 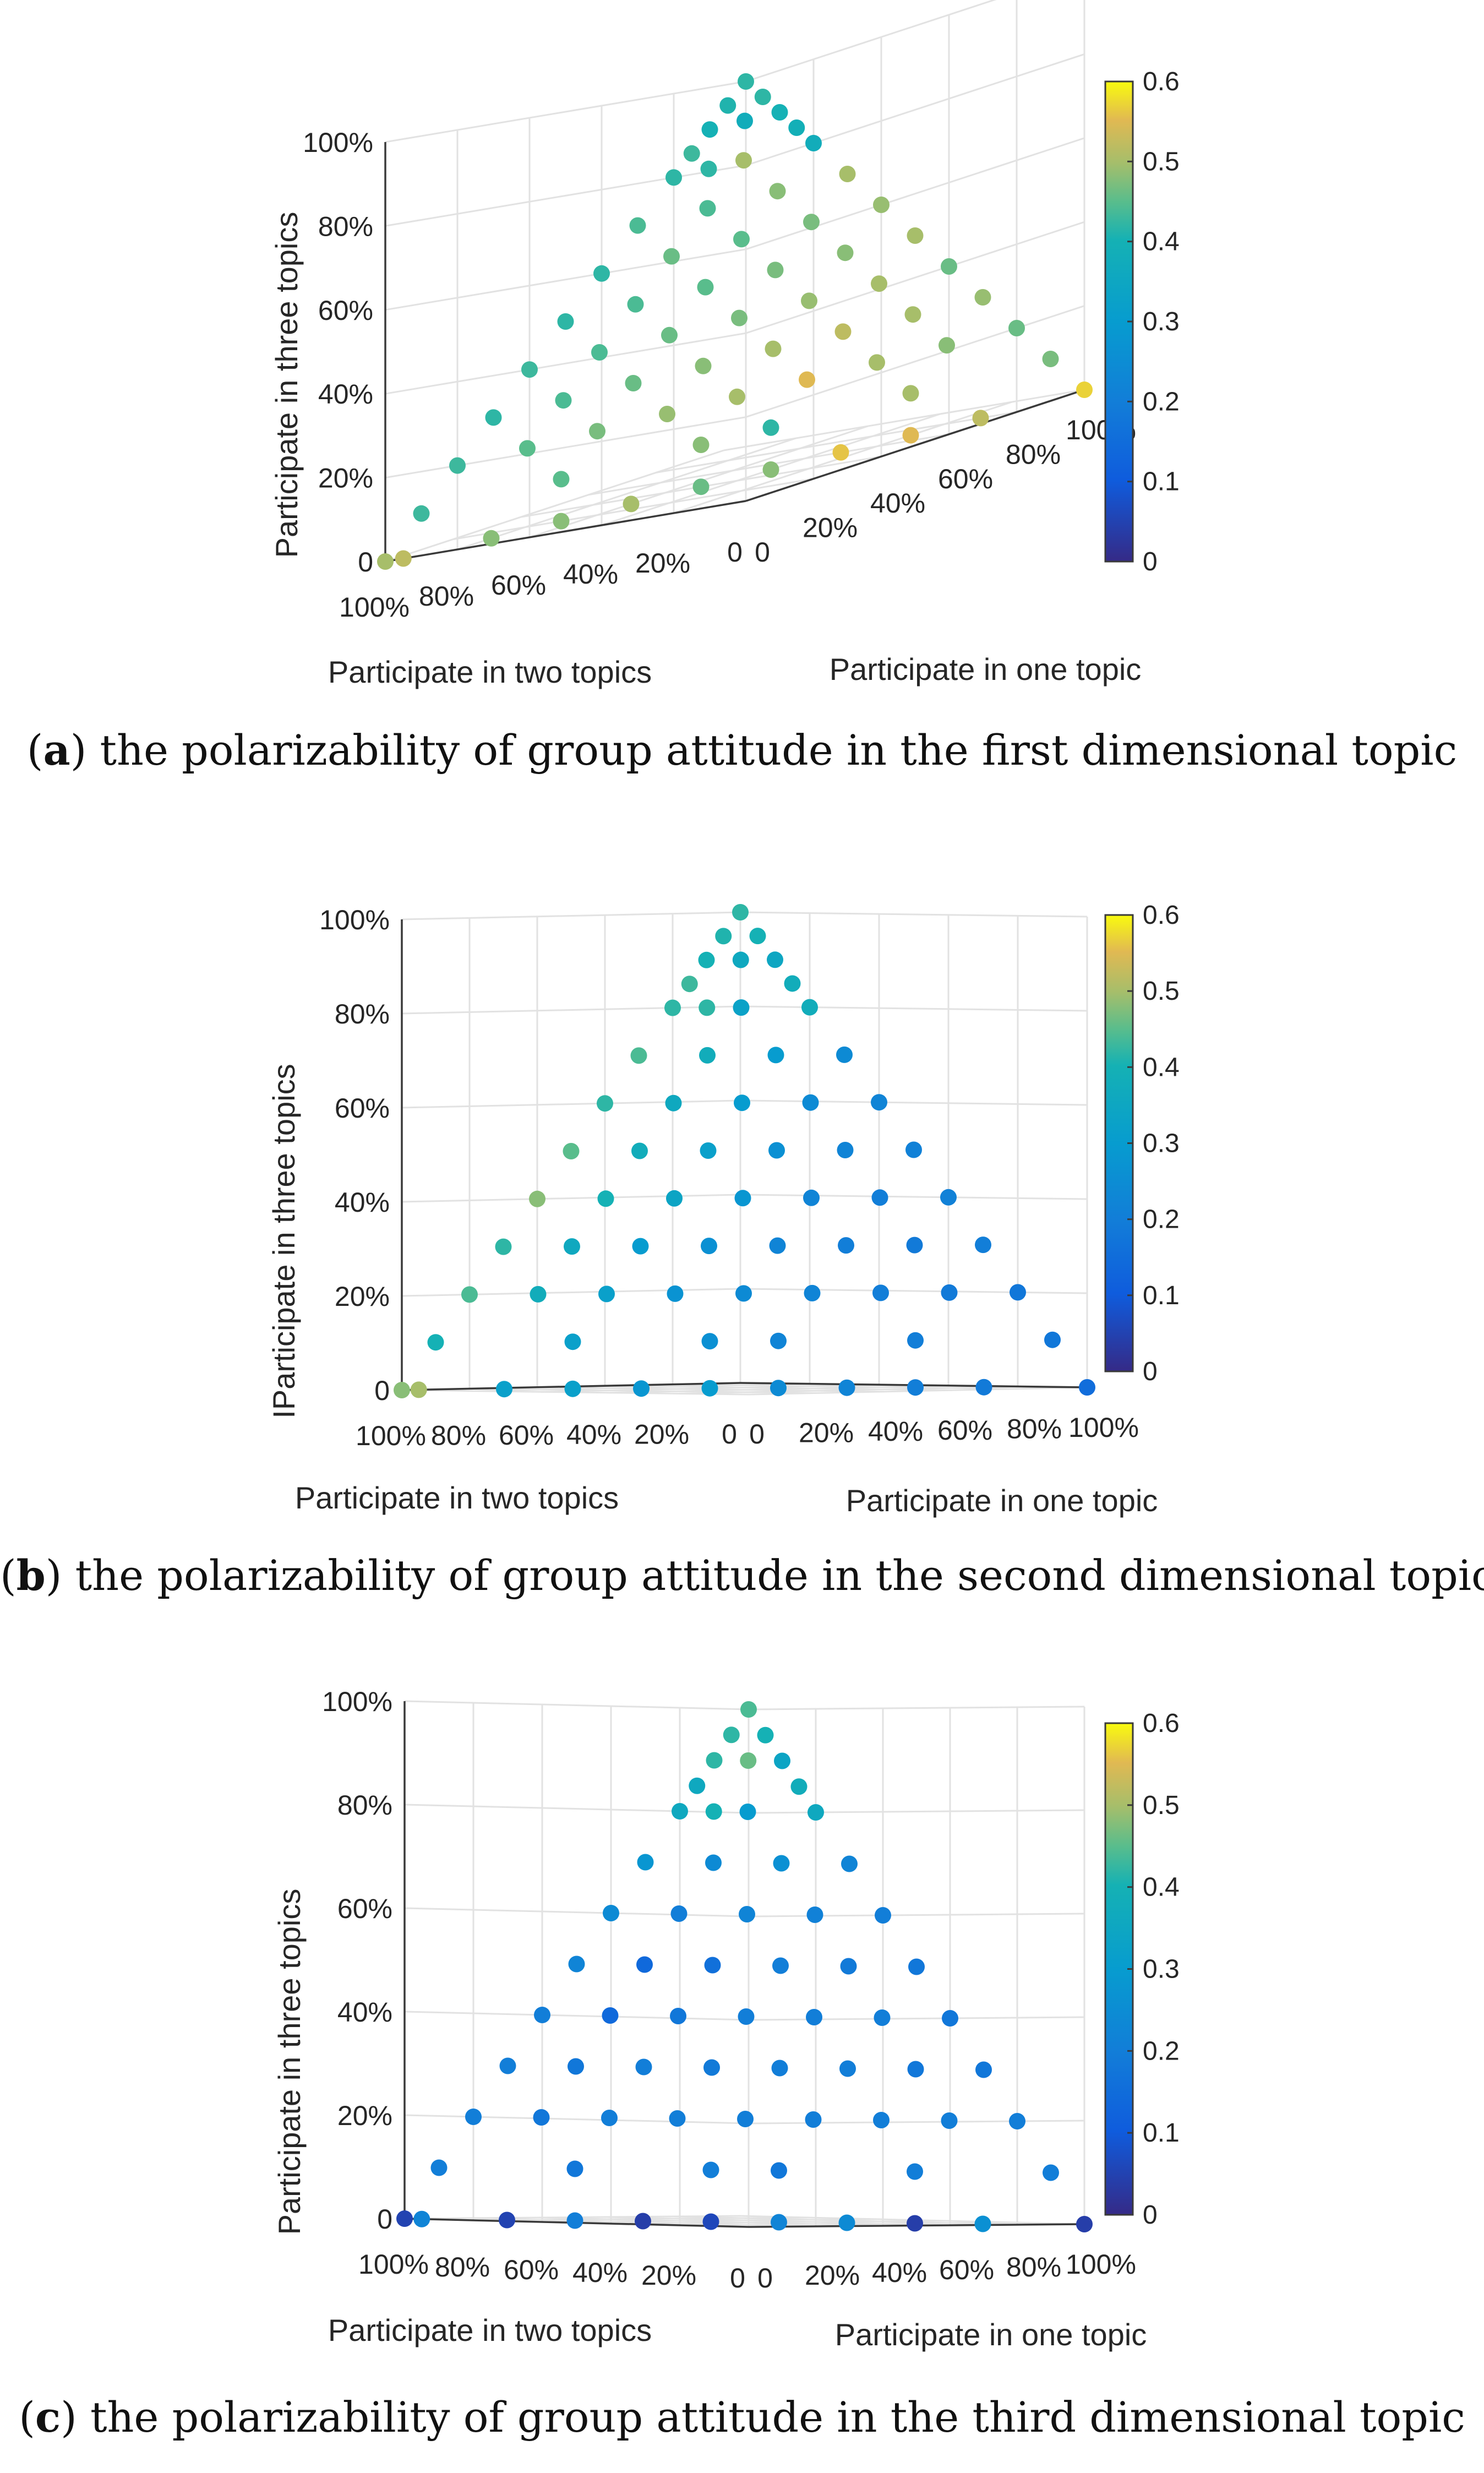 What do you see at coordinates (490, 672) in the screenshot?
I see `y-axis-label: Participate in two topics` at bounding box center [490, 672].